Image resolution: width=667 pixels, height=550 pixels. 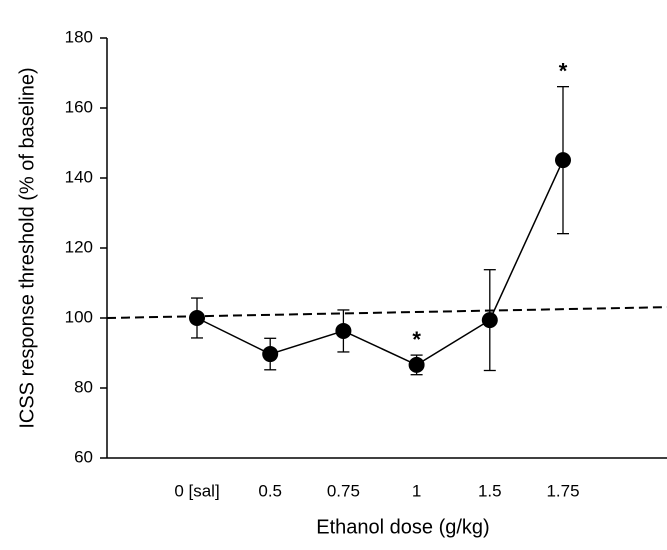 I want to click on x-tick-label: 0 [sal], so click(x=196, y=490).